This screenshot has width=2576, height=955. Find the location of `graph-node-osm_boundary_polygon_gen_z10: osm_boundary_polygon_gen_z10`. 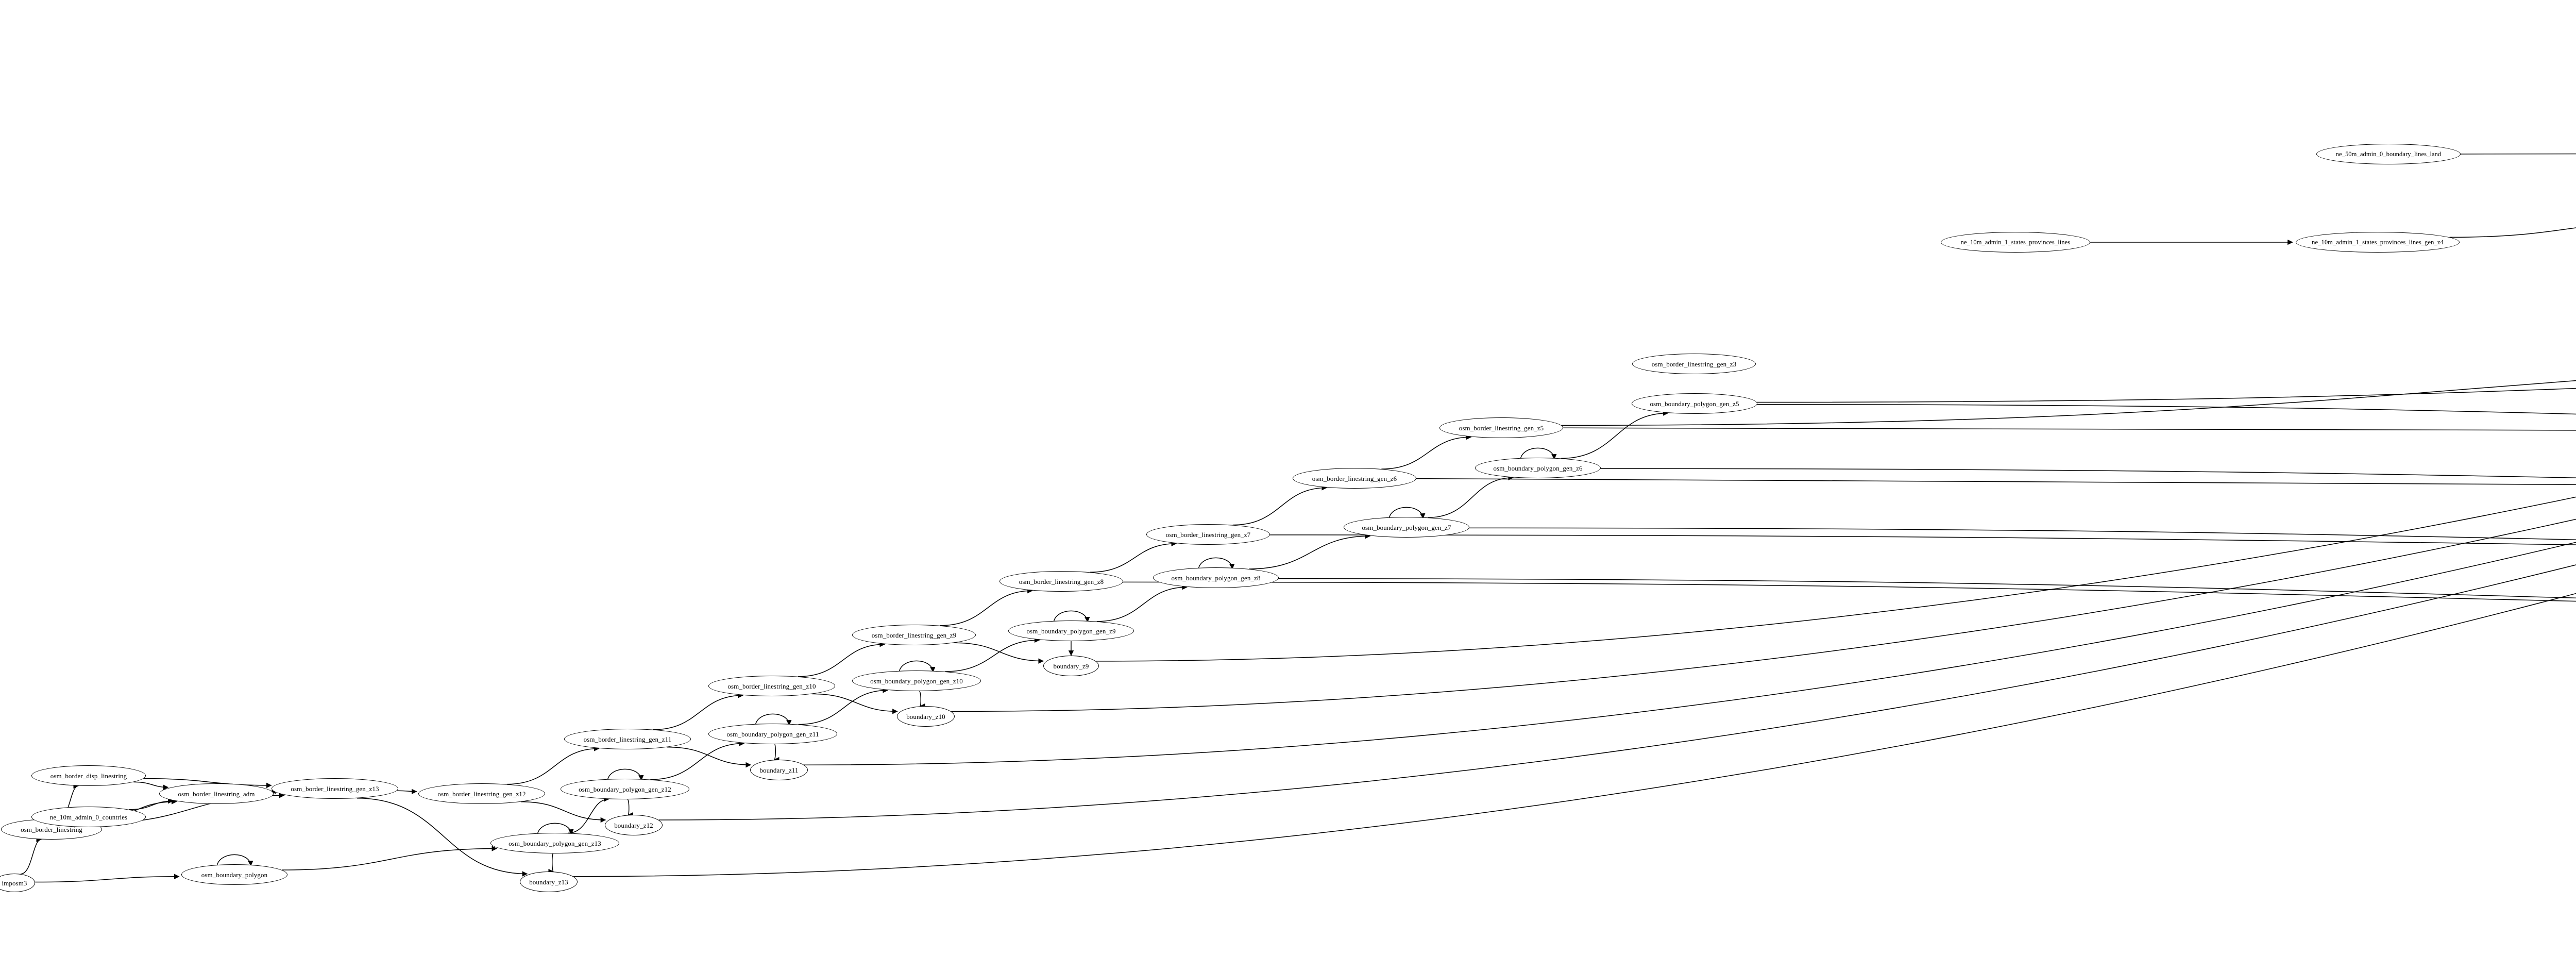

graph-node-osm_boundary_polygon_gen_z10: osm_boundary_polygon_gen_z10 is located at coordinates (916, 681).